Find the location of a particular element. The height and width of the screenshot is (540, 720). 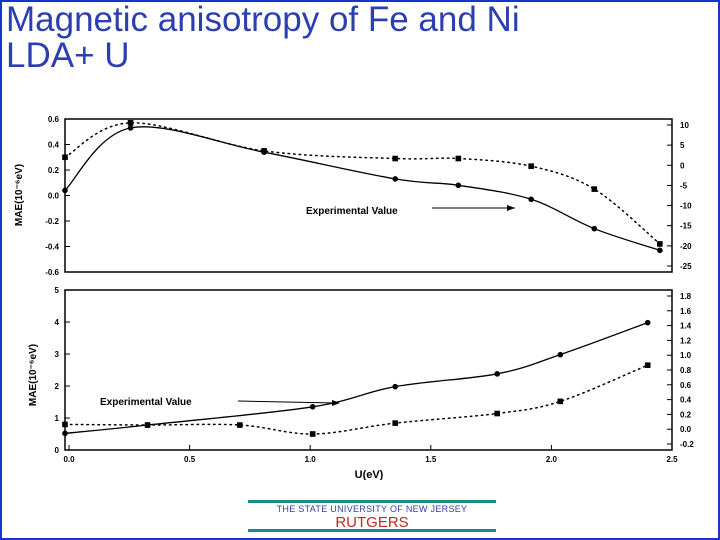

top-ytick-label: 0.4 is located at coordinates (54, 145).